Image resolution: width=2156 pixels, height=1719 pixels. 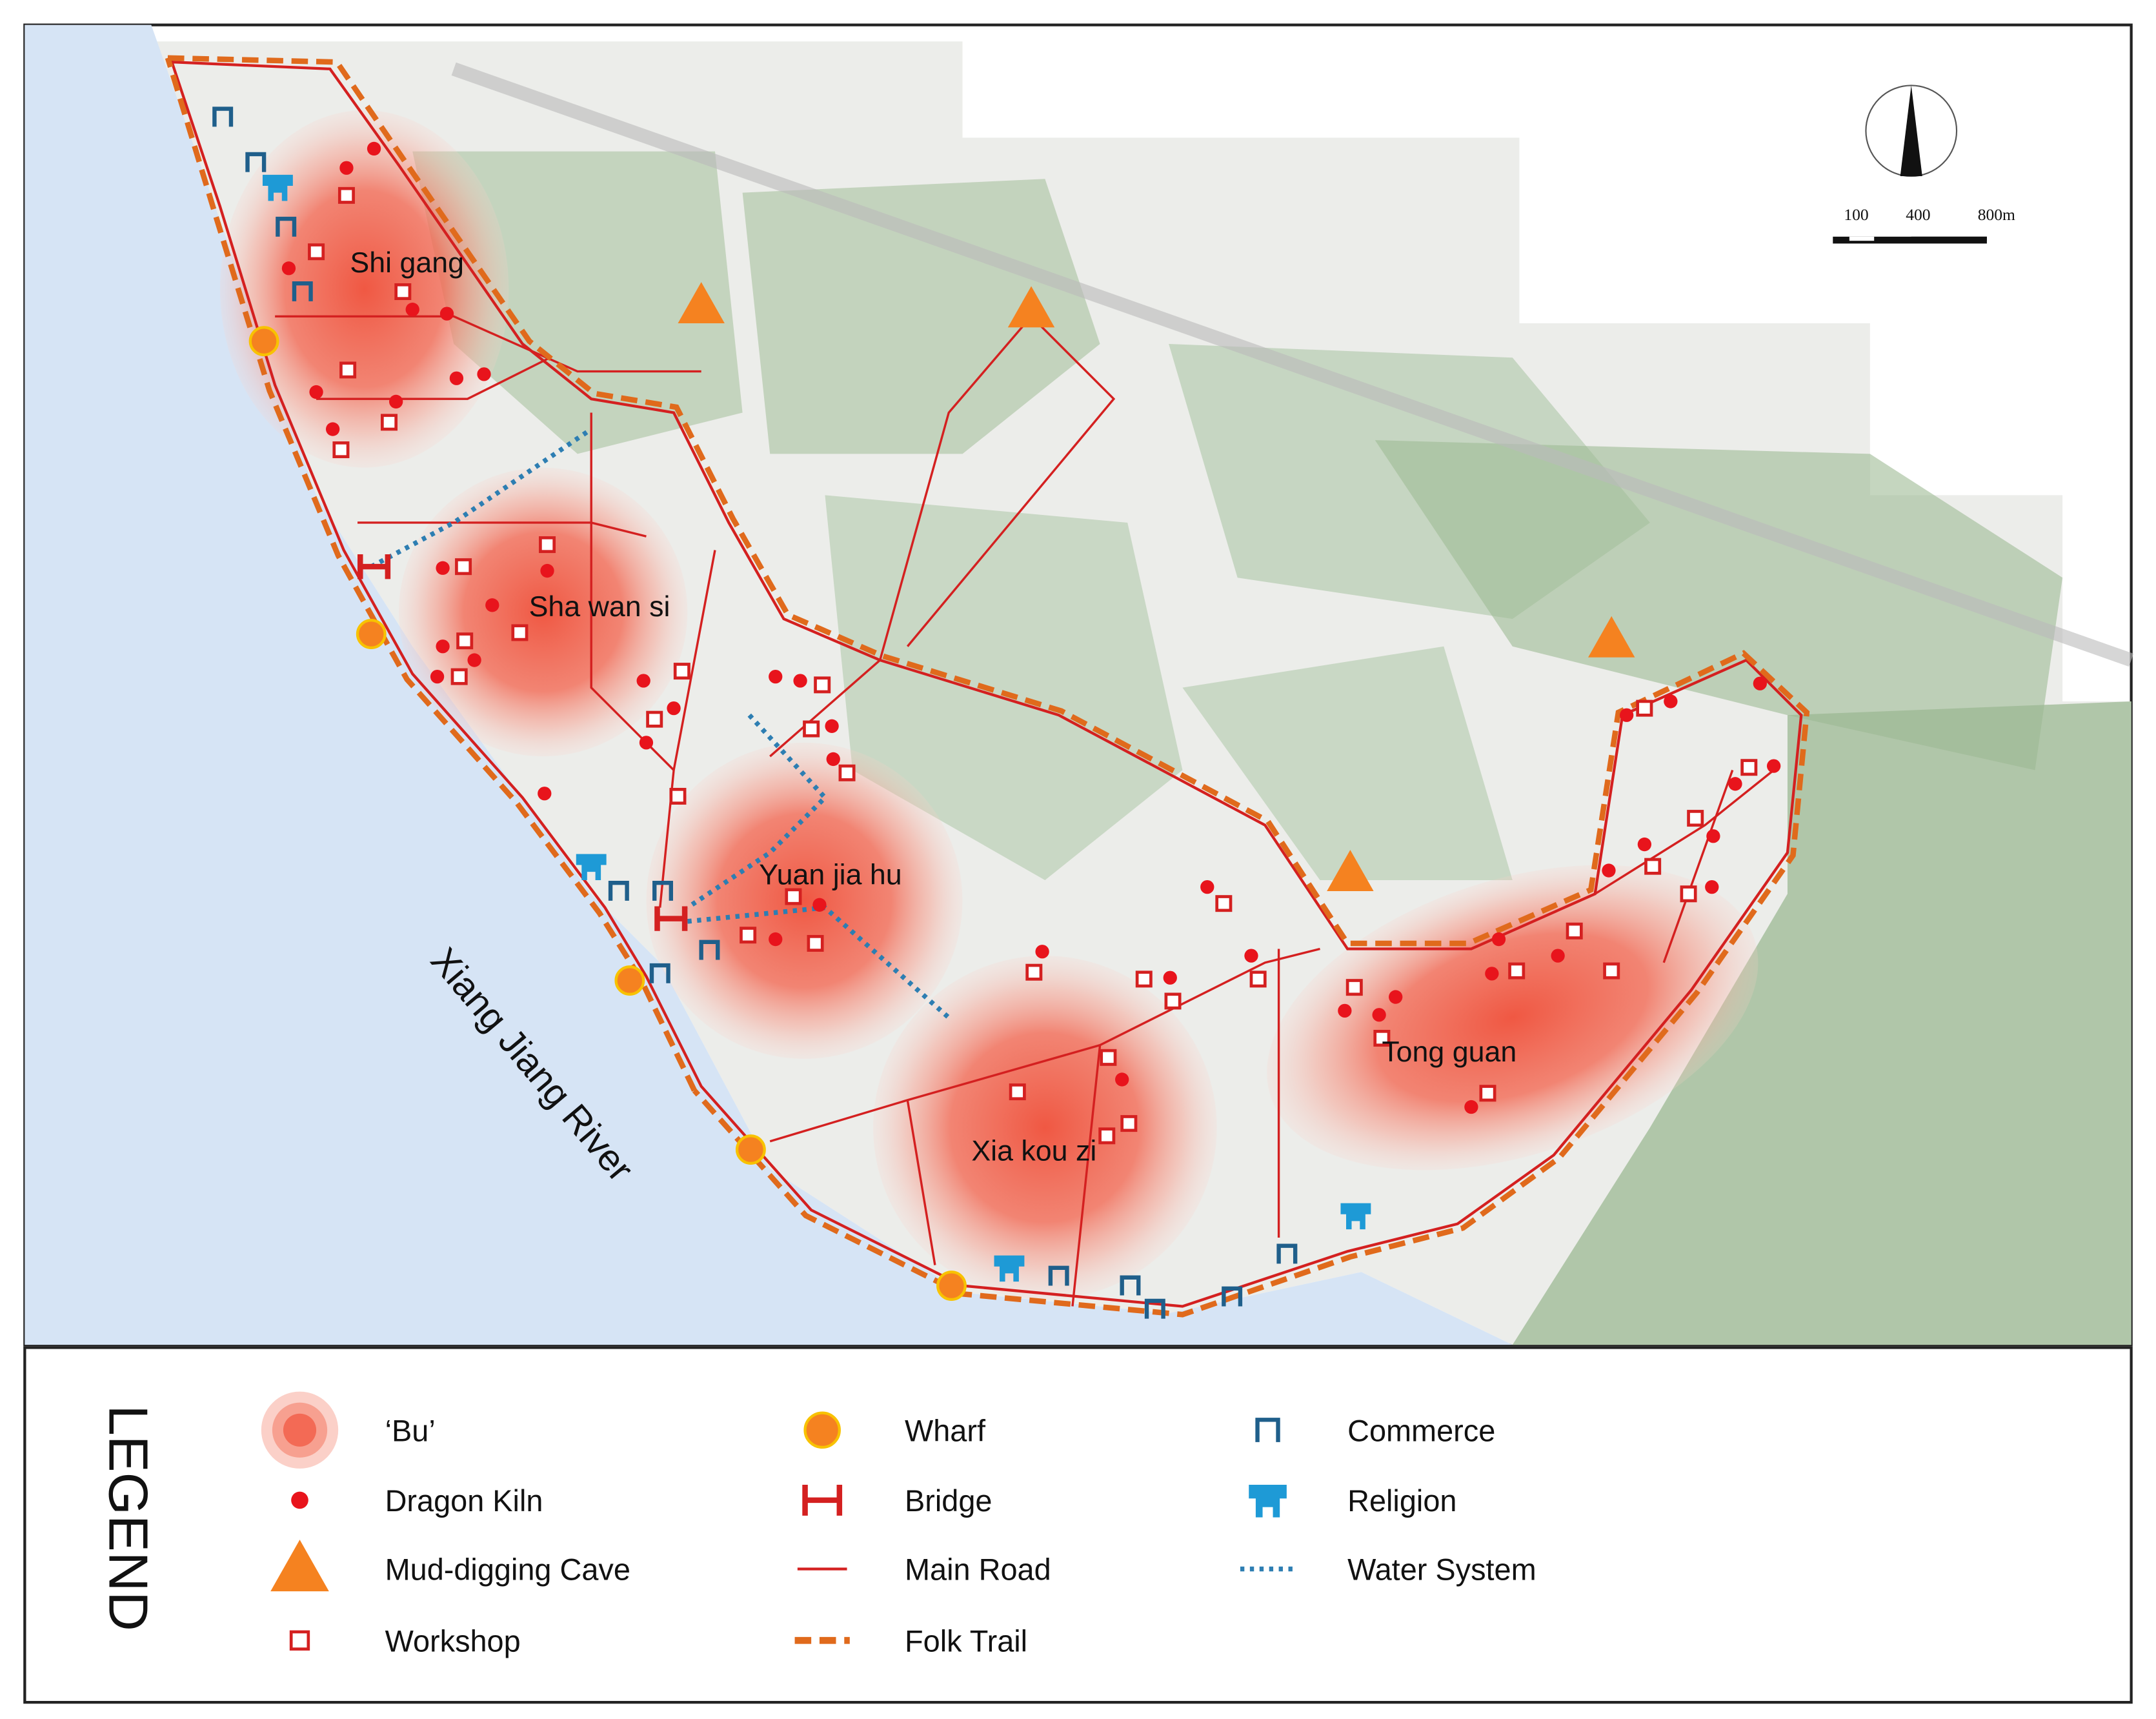 What do you see at coordinates (966, 1641) in the screenshot?
I see `legend-label: Folk Trail` at bounding box center [966, 1641].